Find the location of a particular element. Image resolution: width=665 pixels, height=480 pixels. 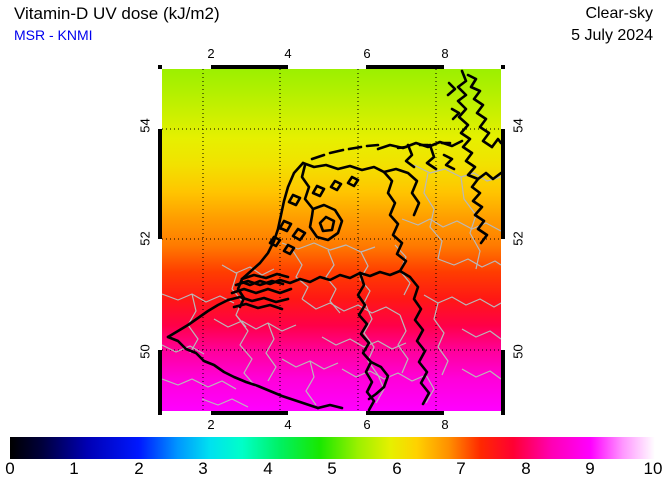

colorbar-gradient is located at coordinates (332, 448).